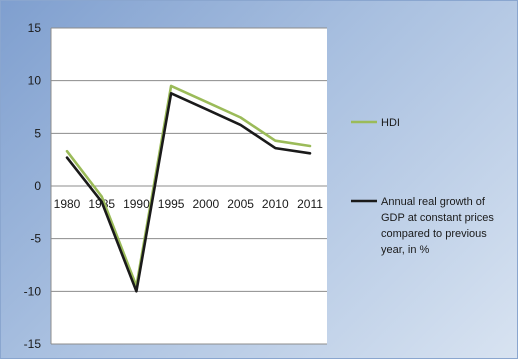 The height and width of the screenshot is (360, 518). I want to click on y-tick-label: -10, so click(33, 291).